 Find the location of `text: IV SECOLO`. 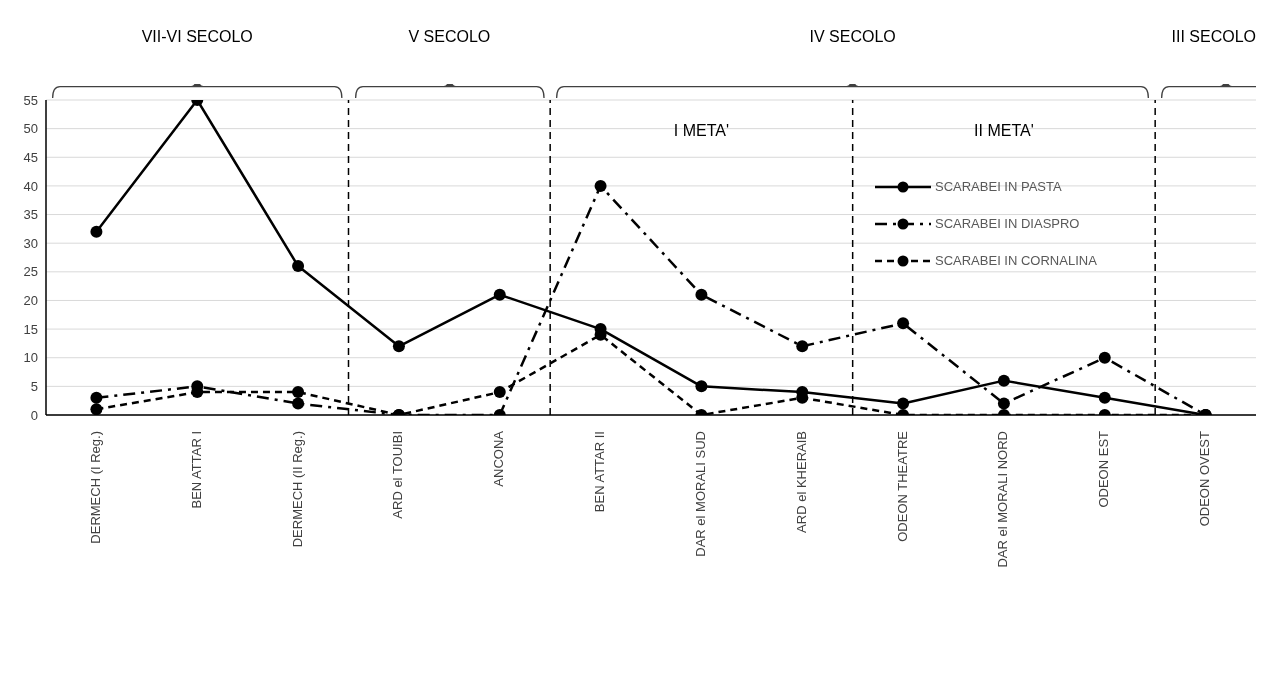

text: IV SECOLO is located at coordinates (852, 37).